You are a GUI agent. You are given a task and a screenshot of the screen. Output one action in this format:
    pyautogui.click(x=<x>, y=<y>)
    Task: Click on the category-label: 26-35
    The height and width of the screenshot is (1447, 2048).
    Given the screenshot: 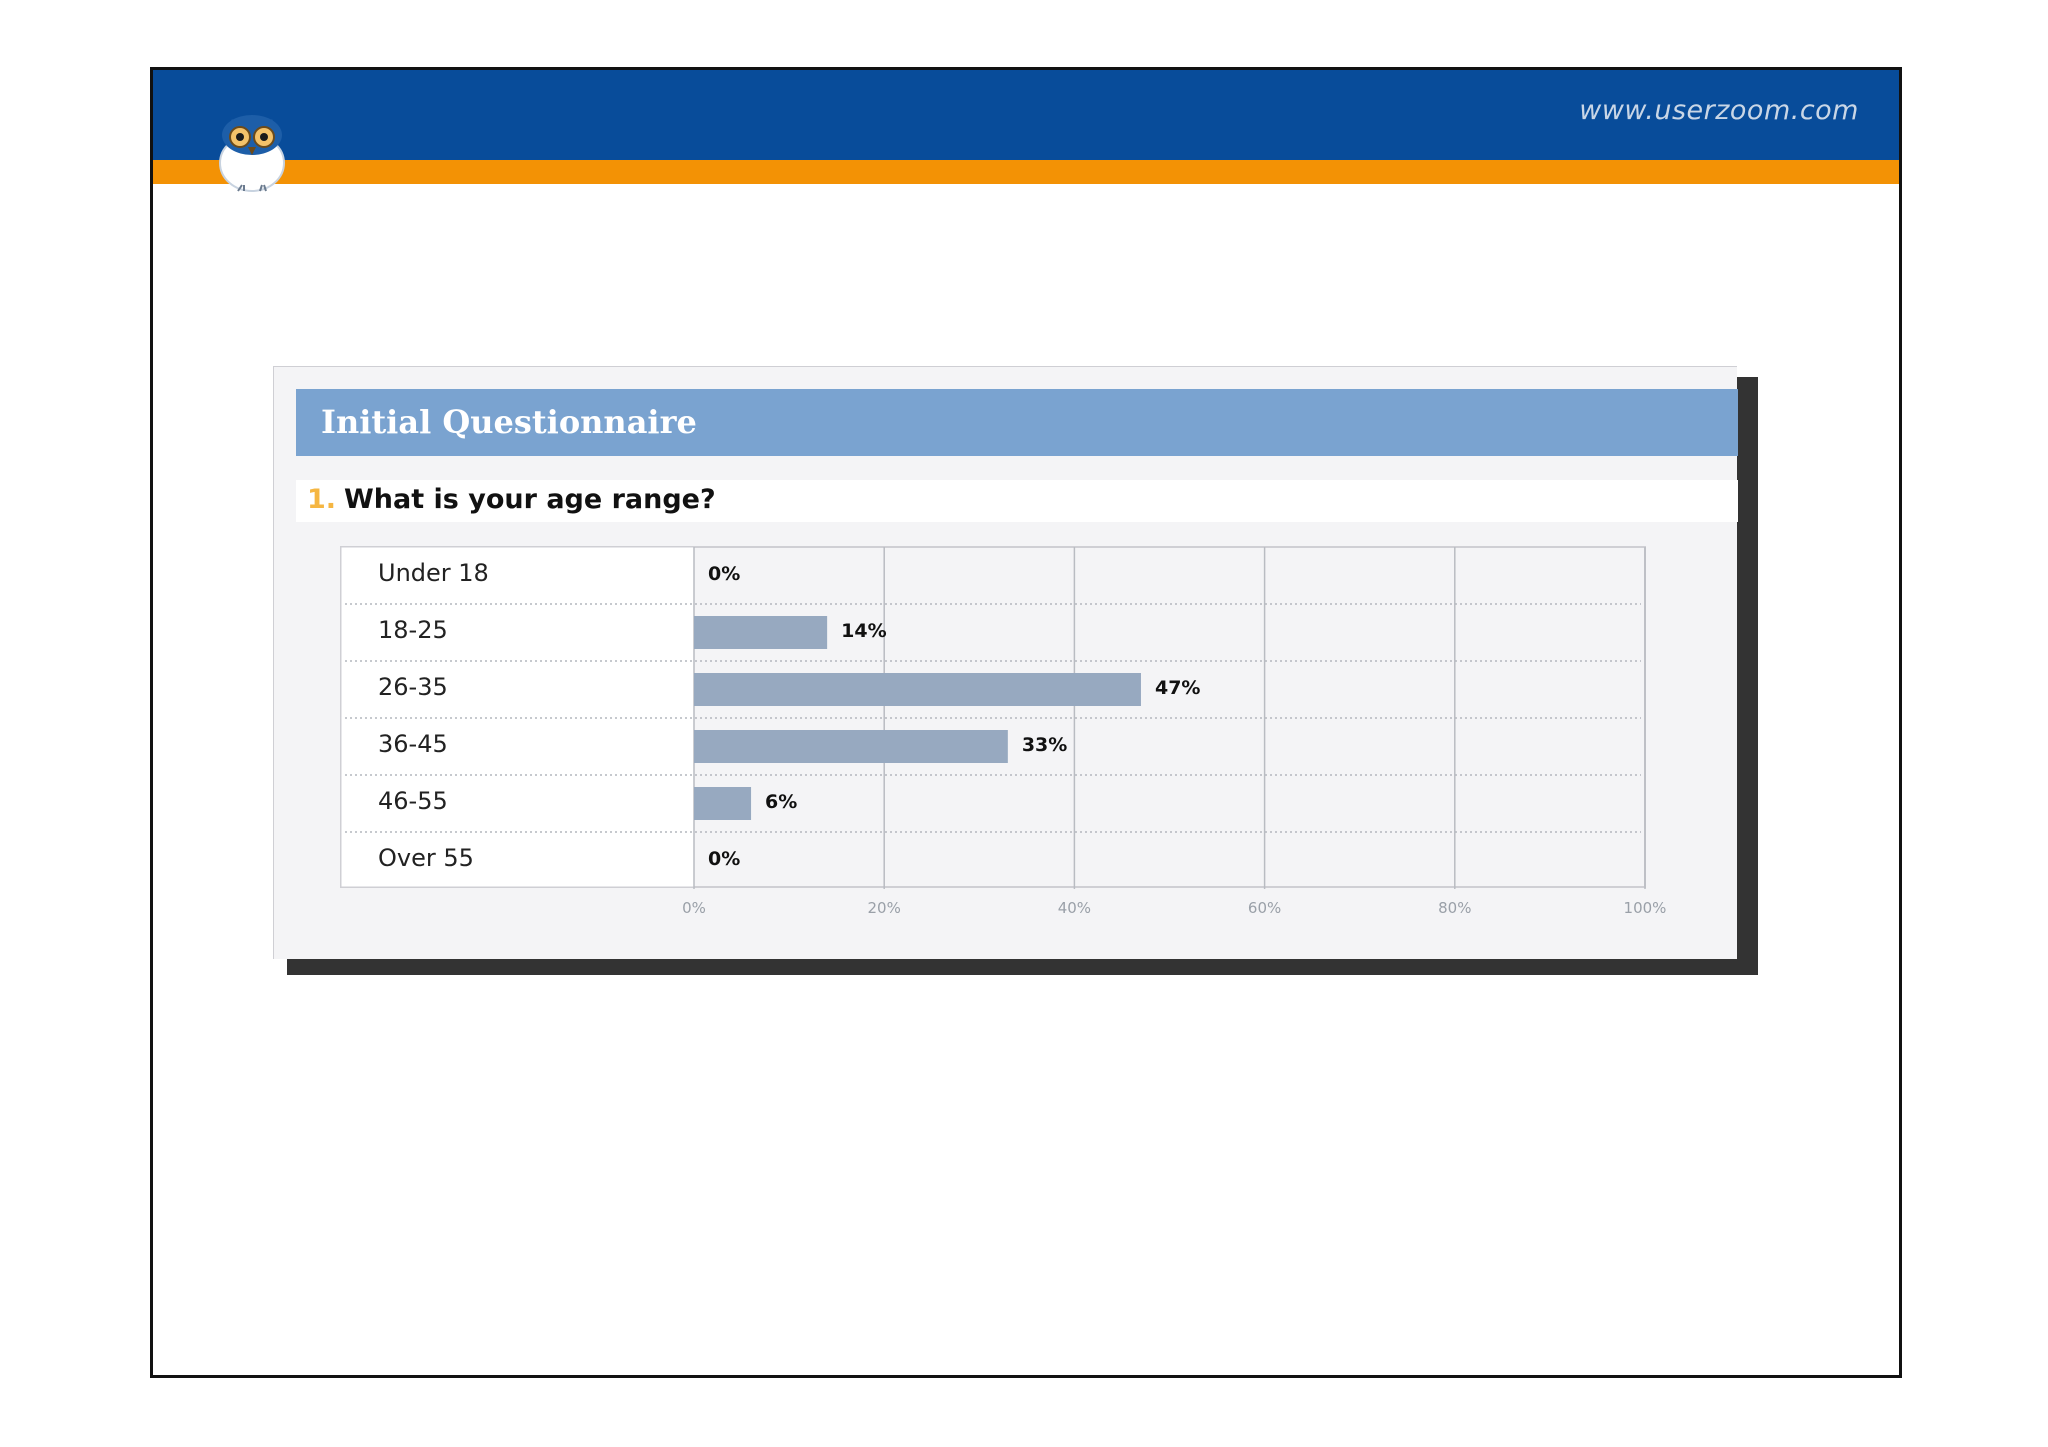 What is the action you would take?
    pyautogui.click(x=413, y=687)
    